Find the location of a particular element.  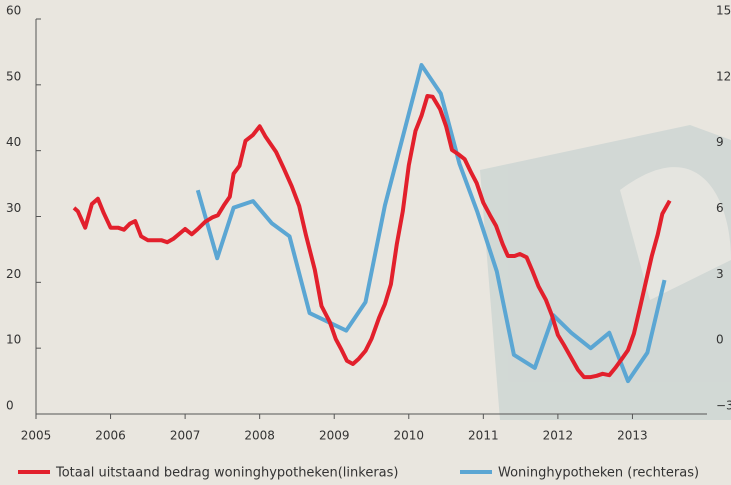

y2-tick-label: 12 is located at coordinates (723, 76).